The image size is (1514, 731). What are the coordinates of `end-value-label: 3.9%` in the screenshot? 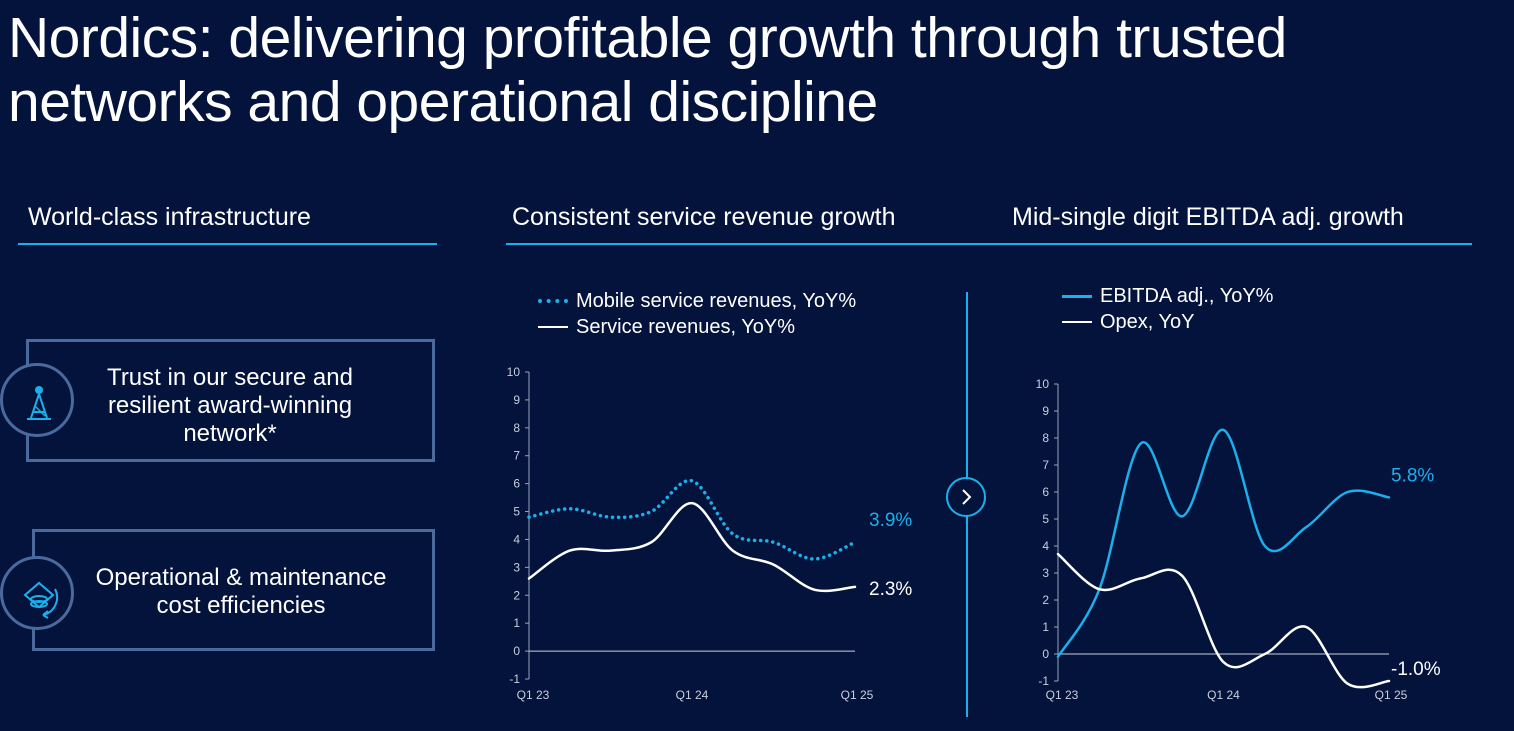 It's located at (890, 520).